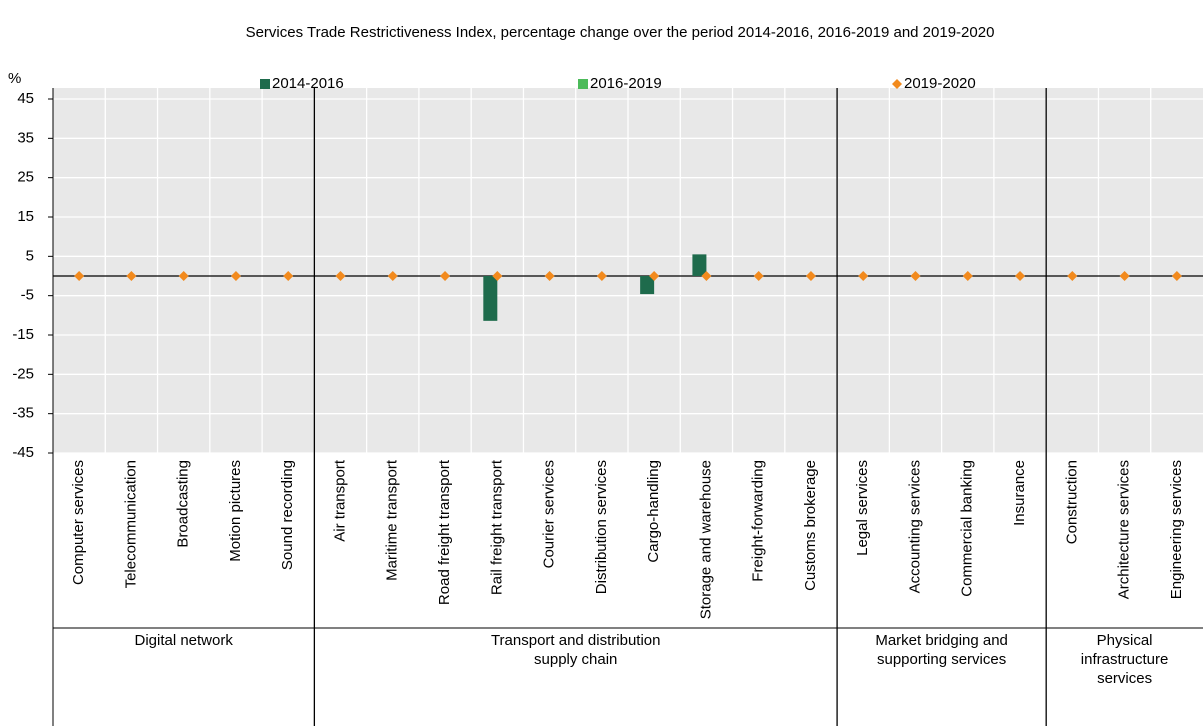  I want to click on x-tick-label: Rail freight transport, so click(496, 527).